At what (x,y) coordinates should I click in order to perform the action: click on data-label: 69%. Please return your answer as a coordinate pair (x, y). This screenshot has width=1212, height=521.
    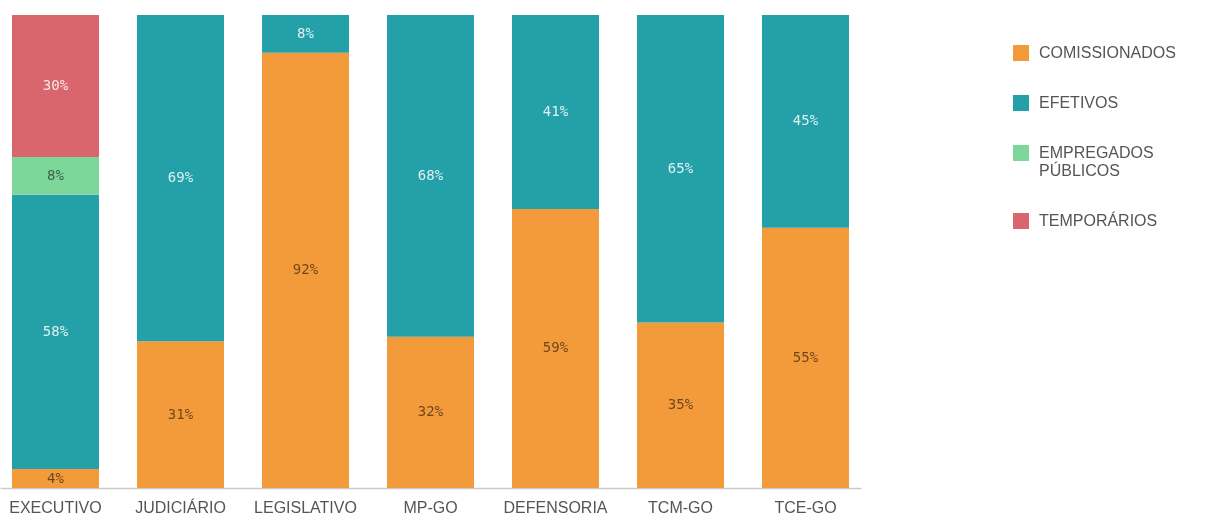
    Looking at the image, I should click on (180, 177).